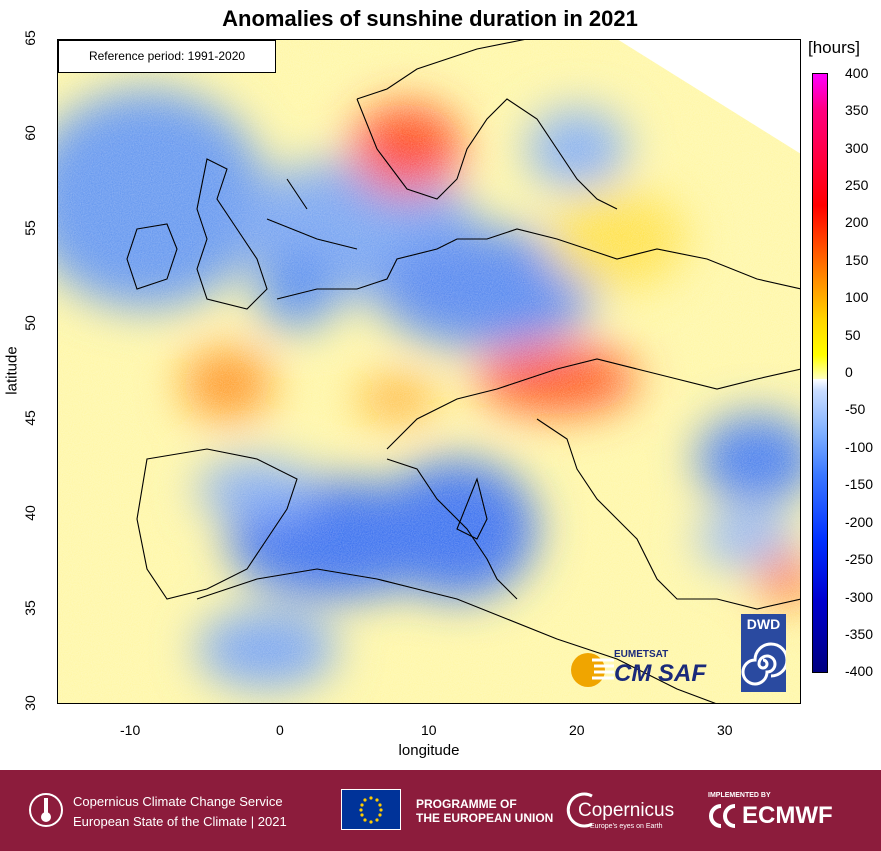 The image size is (881, 851). I want to click on c3s-title: Copernicus Climate Change Service, so click(178, 801).